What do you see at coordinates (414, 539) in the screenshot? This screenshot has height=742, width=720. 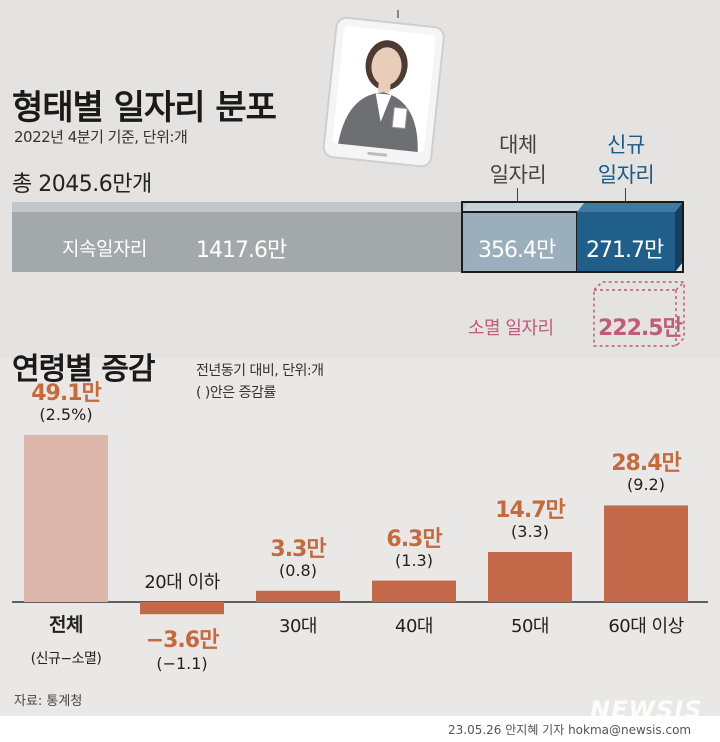 I see `value-label-3: 6.3만` at bounding box center [414, 539].